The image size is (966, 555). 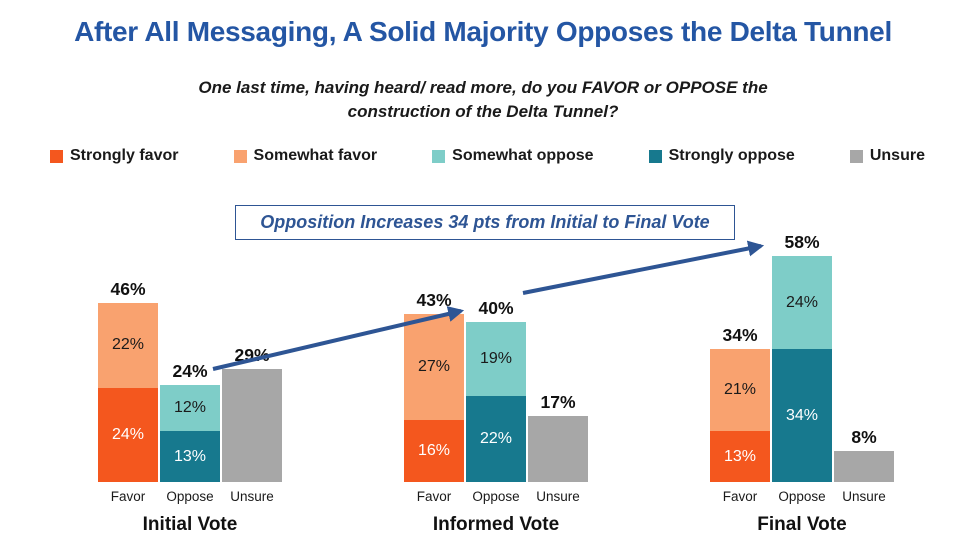 I want to click on segment-somewhat-oppose: 24%, so click(x=802, y=302).